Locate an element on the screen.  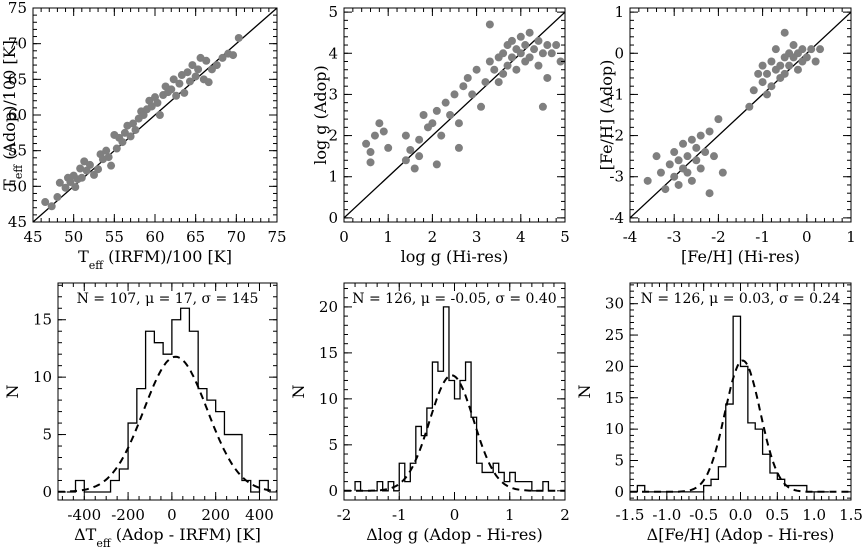
y-tick-label: 1 is located at coordinates (619, 12).